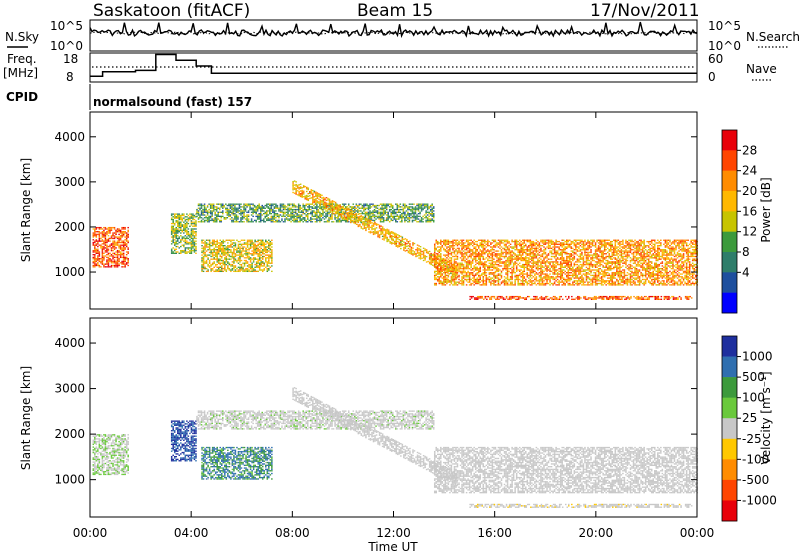 Image resolution: width=800 pixels, height=554 pixels. I want to click on freq-left-label-1: Freq., so click(22, 59).